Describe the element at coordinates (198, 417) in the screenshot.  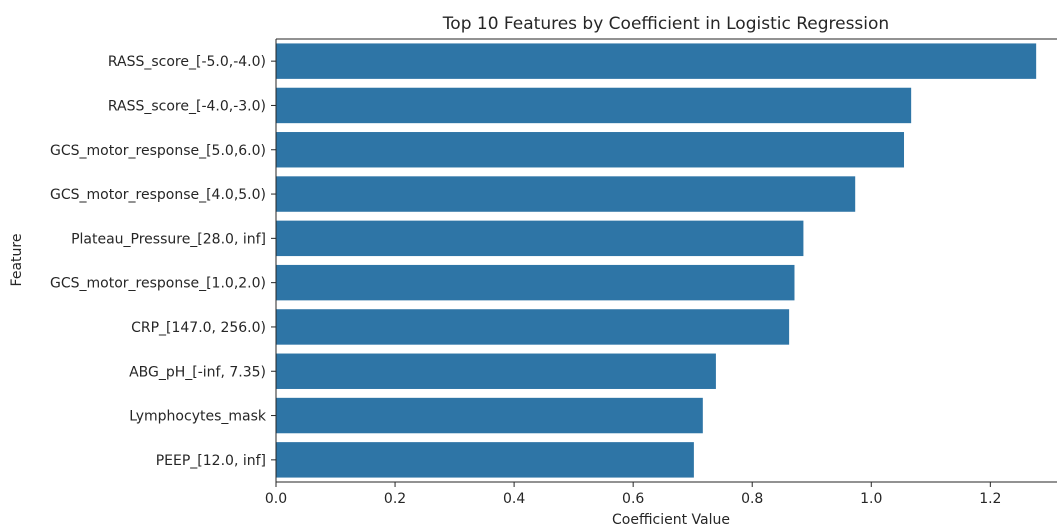
I see `y-tick-label: Lymphocytes_mask` at that location.